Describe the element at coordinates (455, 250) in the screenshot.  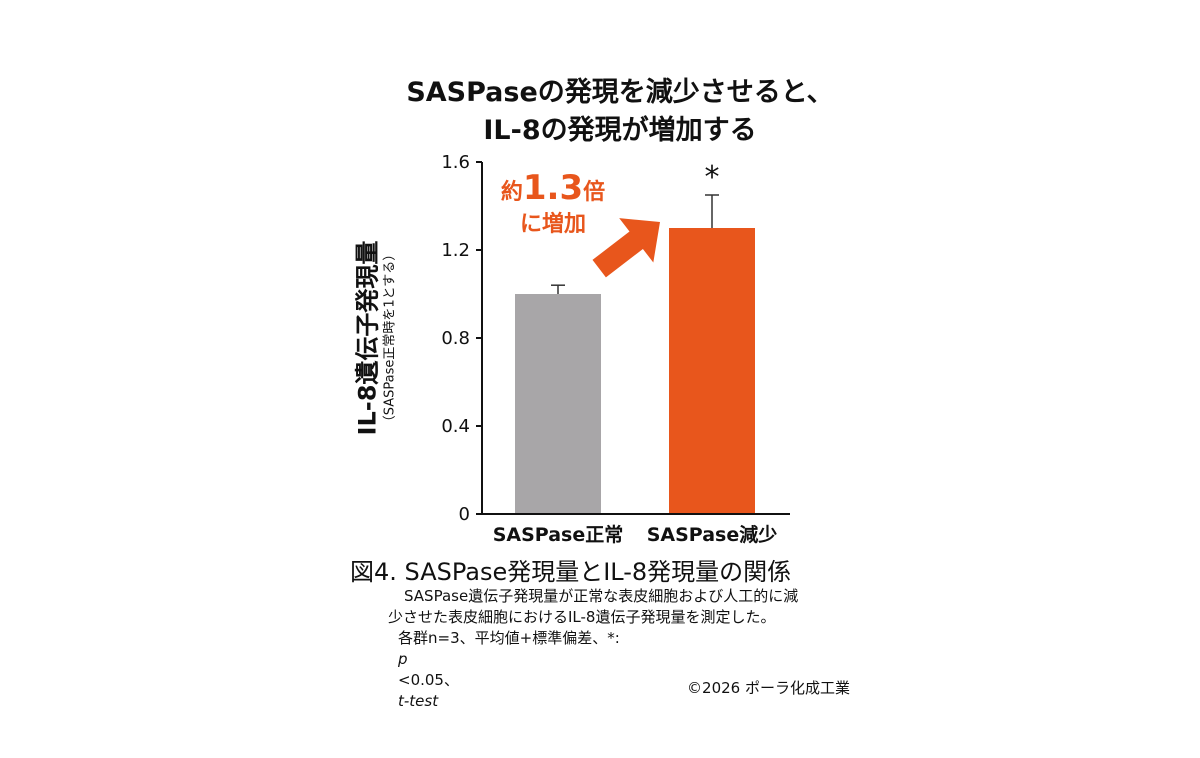
I see `y-tick-label-4: 1.2` at that location.